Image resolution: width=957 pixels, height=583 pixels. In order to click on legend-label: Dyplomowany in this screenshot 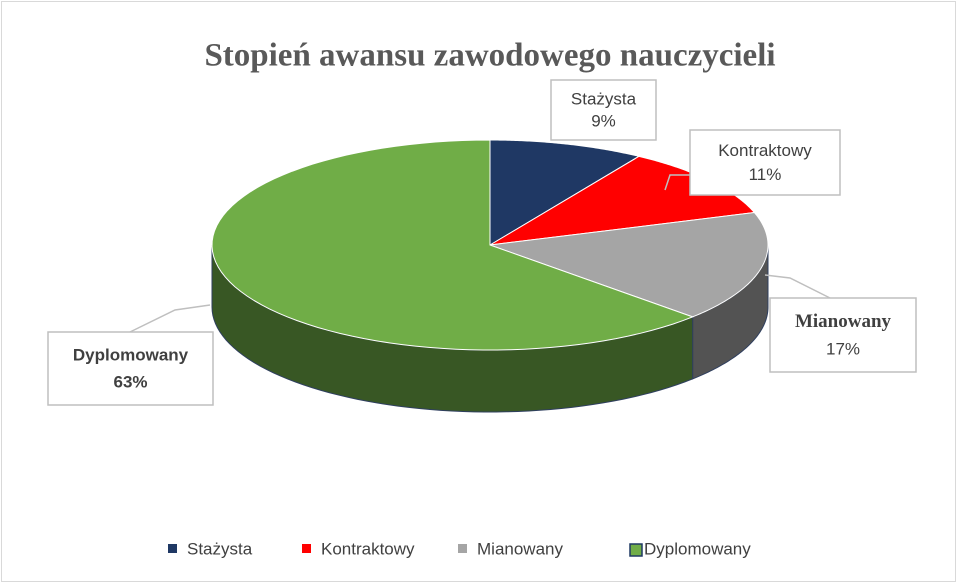, I will do `click(697, 548)`.